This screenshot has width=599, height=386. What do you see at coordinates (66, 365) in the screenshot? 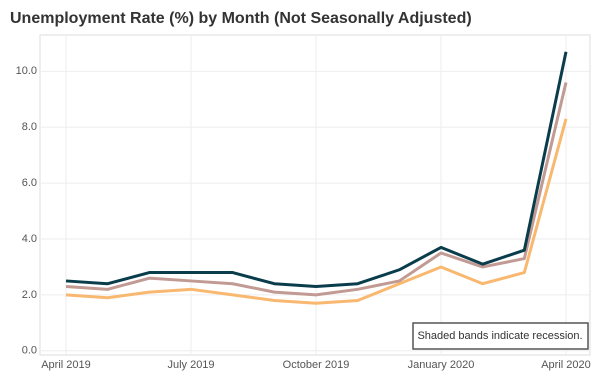
I see `x-tick-label: April 2019` at bounding box center [66, 365].